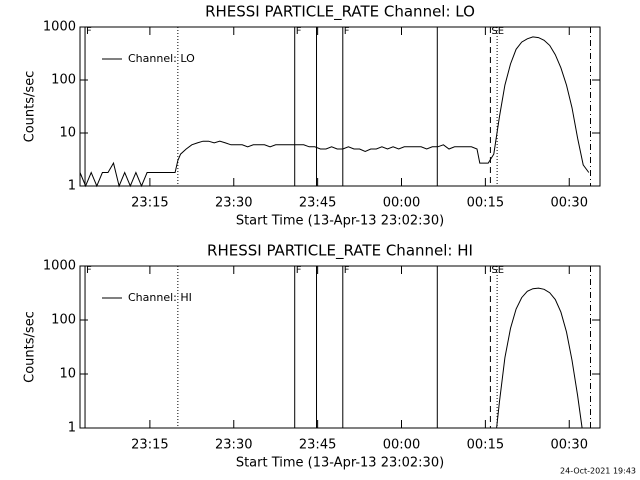  What do you see at coordinates (161, 58) in the screenshot?
I see `legend-label: Channel: LO` at bounding box center [161, 58].